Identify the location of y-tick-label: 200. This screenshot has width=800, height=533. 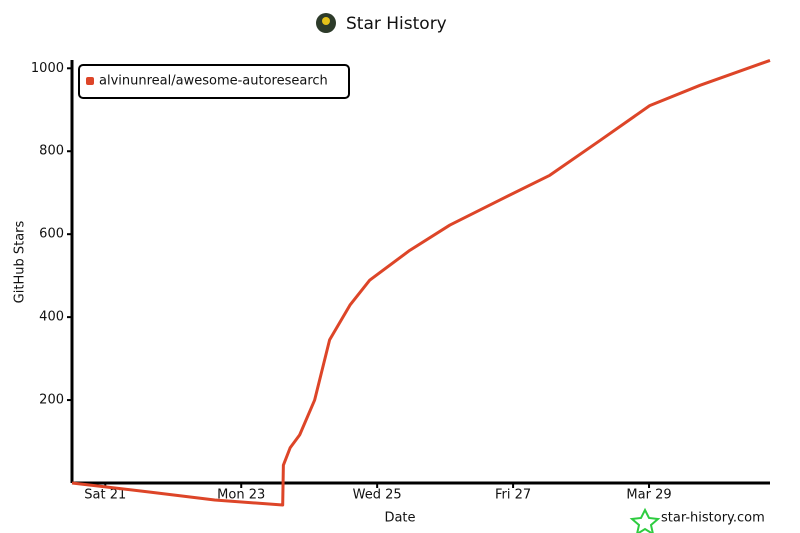
(51, 400).